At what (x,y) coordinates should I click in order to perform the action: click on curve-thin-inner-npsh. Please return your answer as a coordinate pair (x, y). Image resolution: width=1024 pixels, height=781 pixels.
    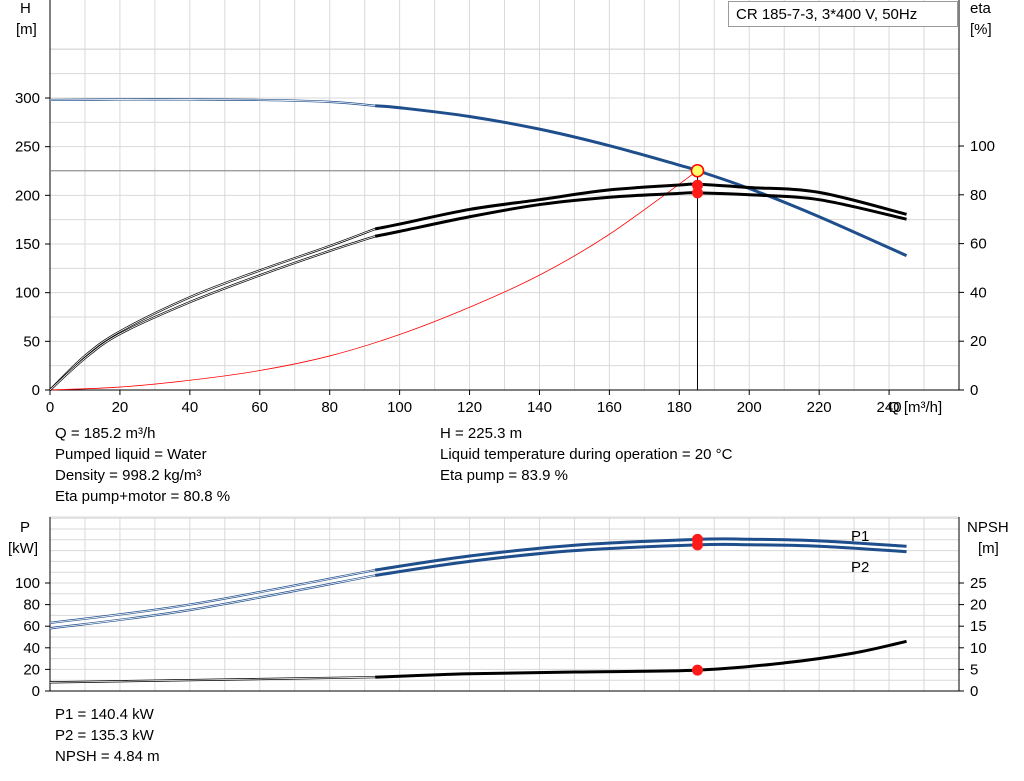
    Looking at the image, I should click on (212, 679).